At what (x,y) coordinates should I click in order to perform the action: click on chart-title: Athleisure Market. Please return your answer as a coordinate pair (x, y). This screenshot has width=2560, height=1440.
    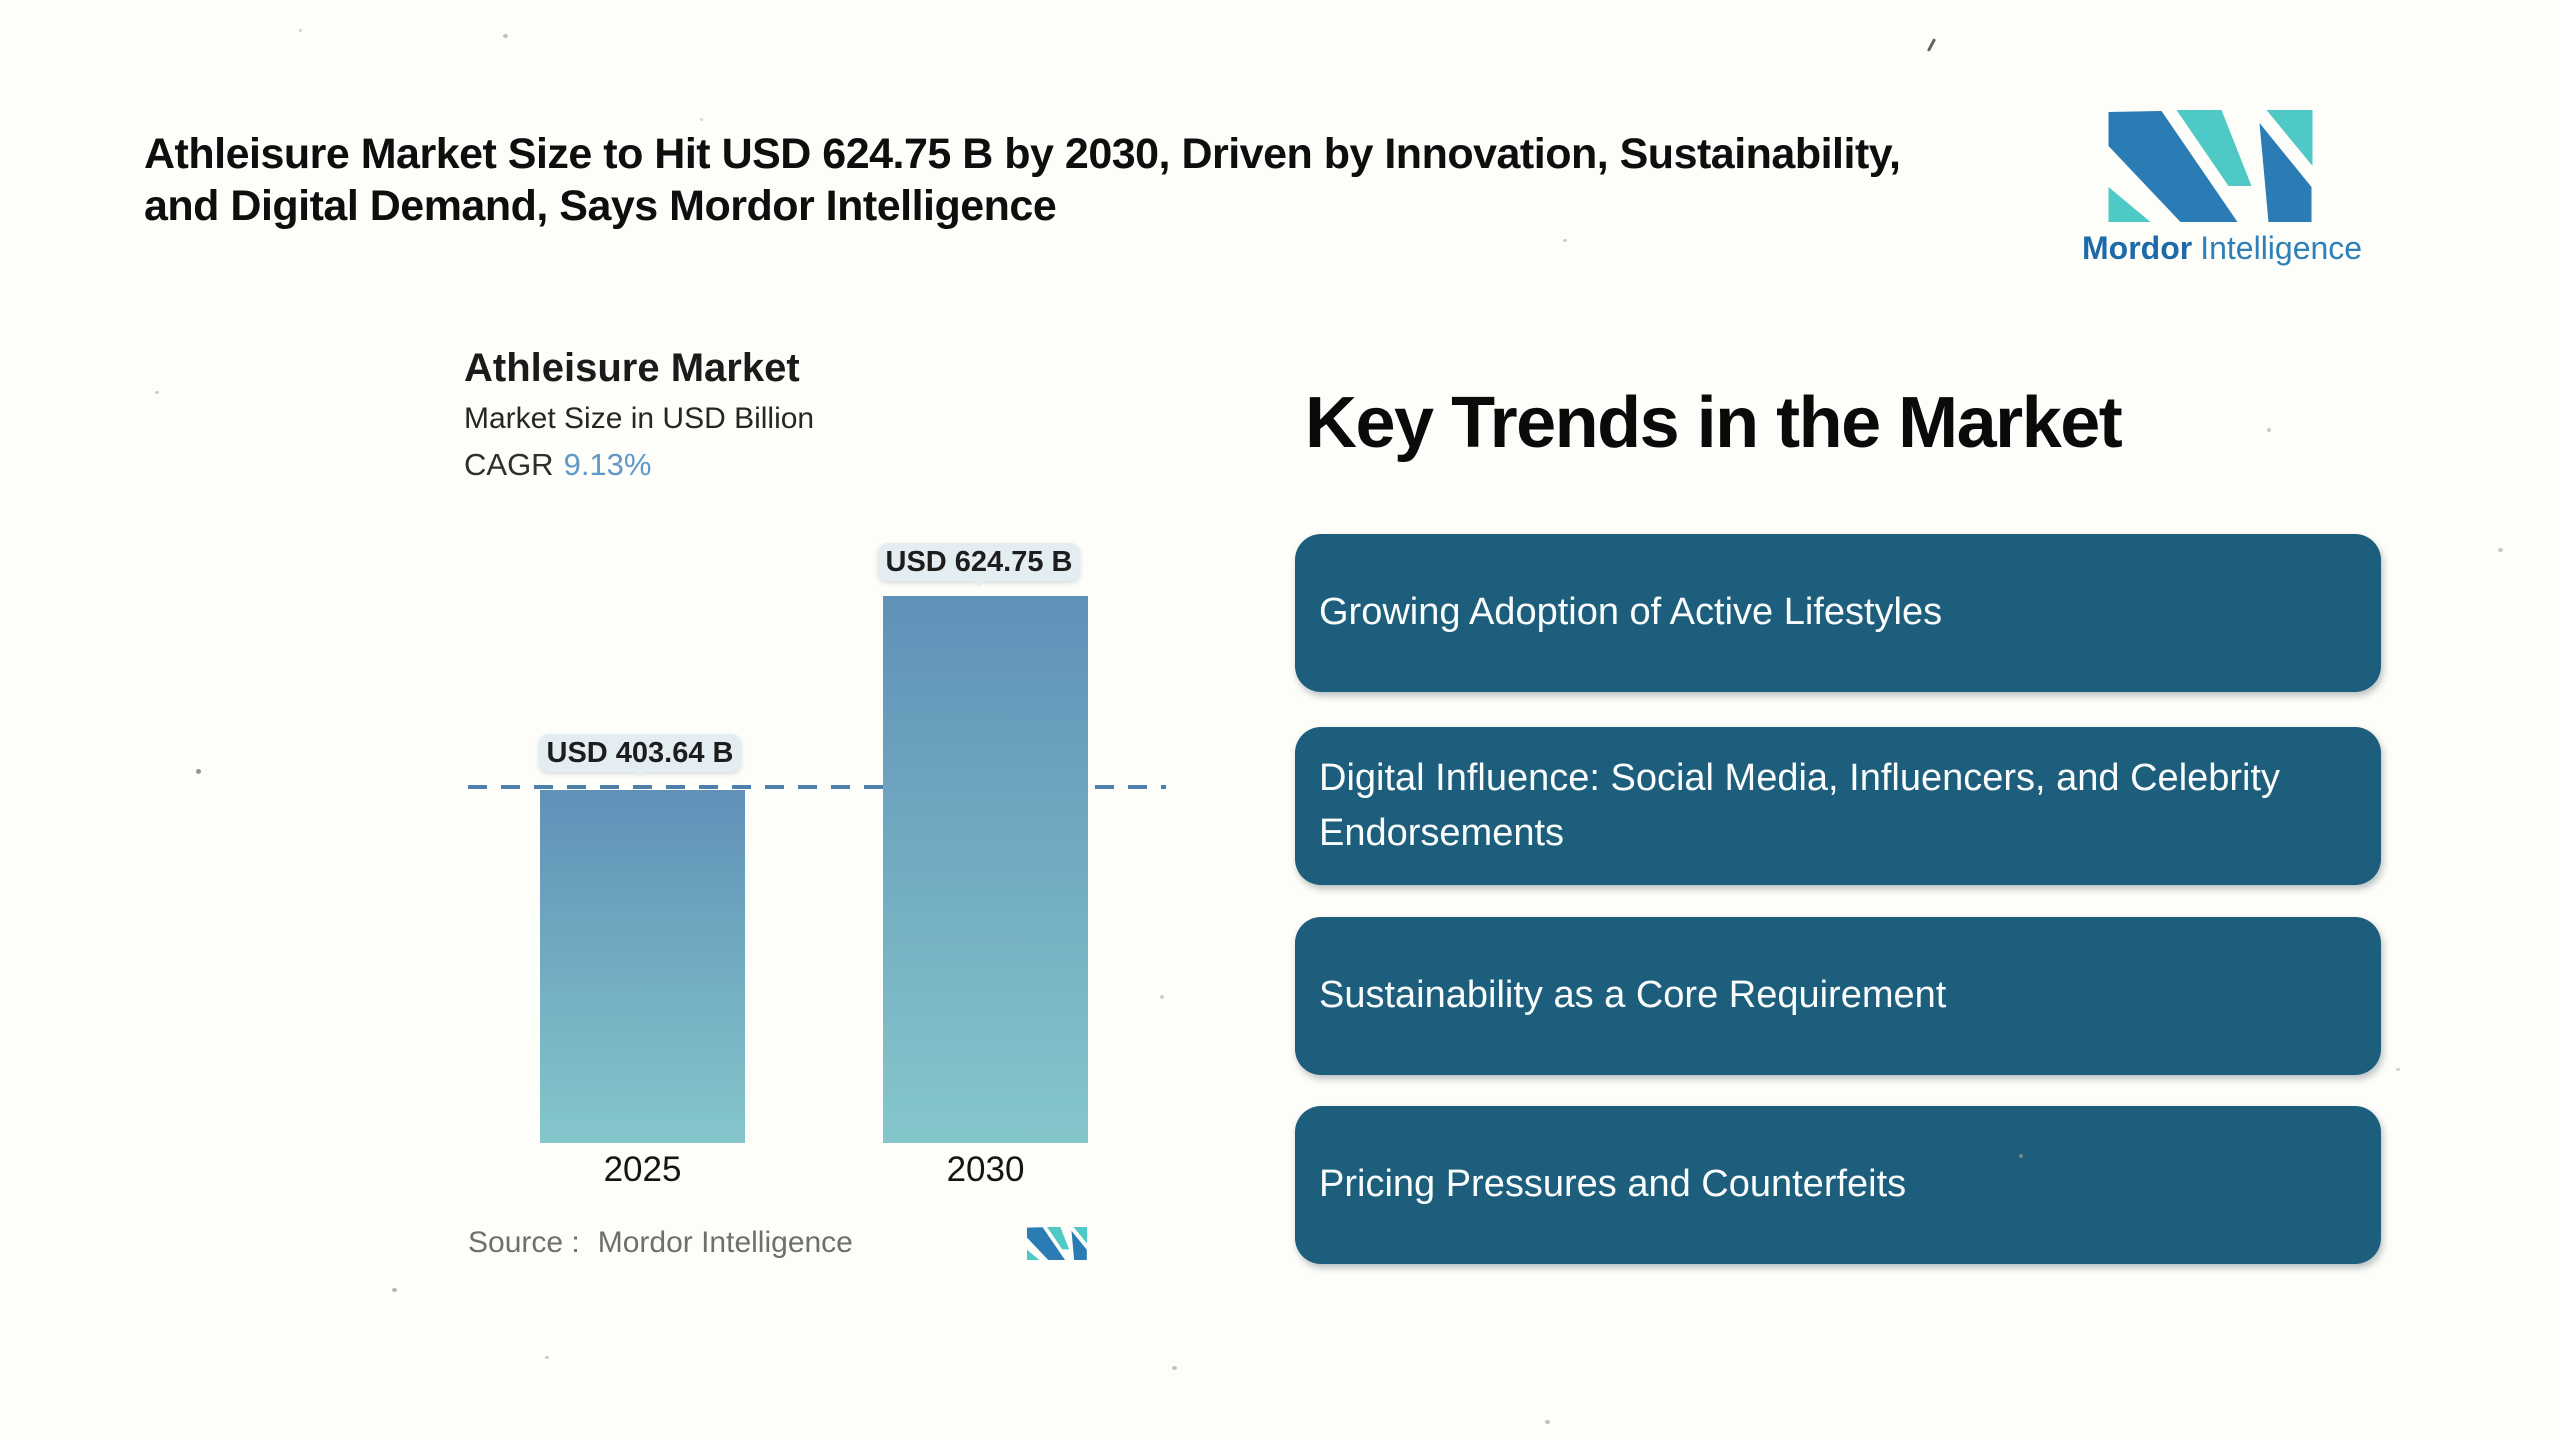
    Looking at the image, I should click on (632, 368).